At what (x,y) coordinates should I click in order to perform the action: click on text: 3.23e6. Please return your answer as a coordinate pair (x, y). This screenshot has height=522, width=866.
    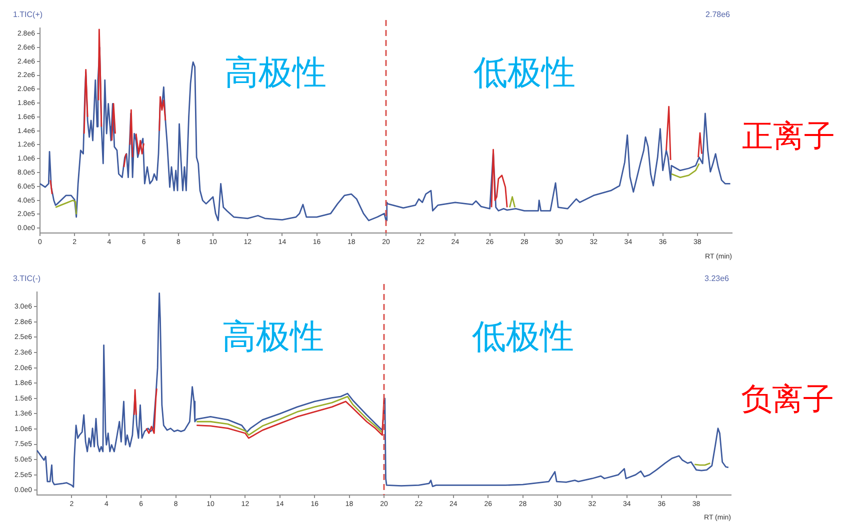
    Looking at the image, I should click on (717, 279).